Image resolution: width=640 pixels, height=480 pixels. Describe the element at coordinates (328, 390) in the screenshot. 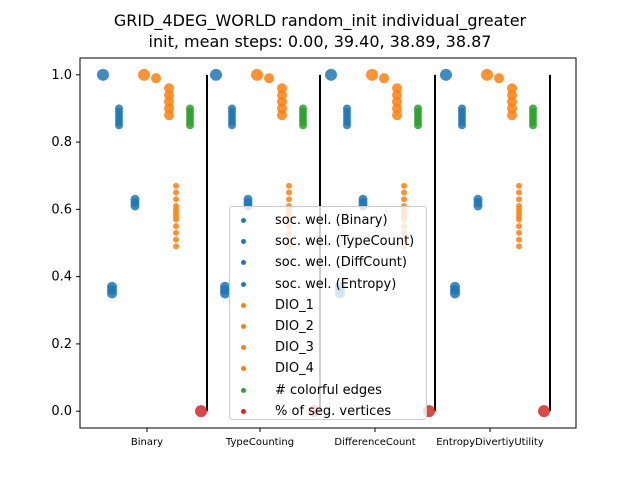

I see `legend-label: # colorful edges` at that location.